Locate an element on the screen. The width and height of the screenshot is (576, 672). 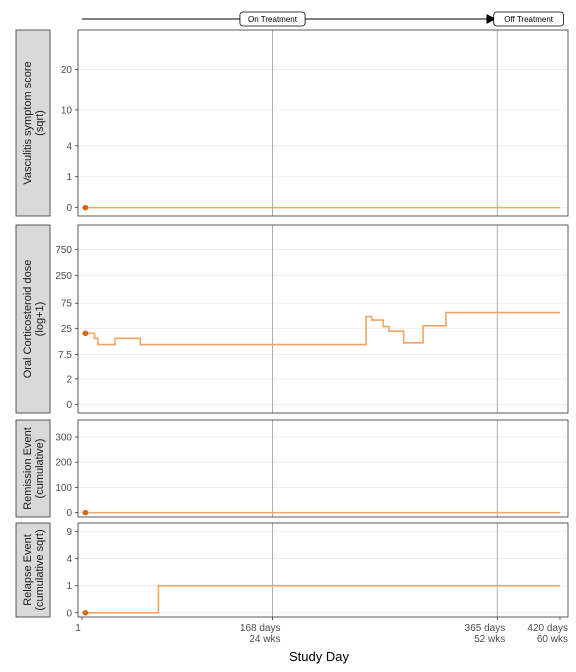
panel-strip-label: Oral Corticosteroid dose(log+1) is located at coordinates (34, 319).